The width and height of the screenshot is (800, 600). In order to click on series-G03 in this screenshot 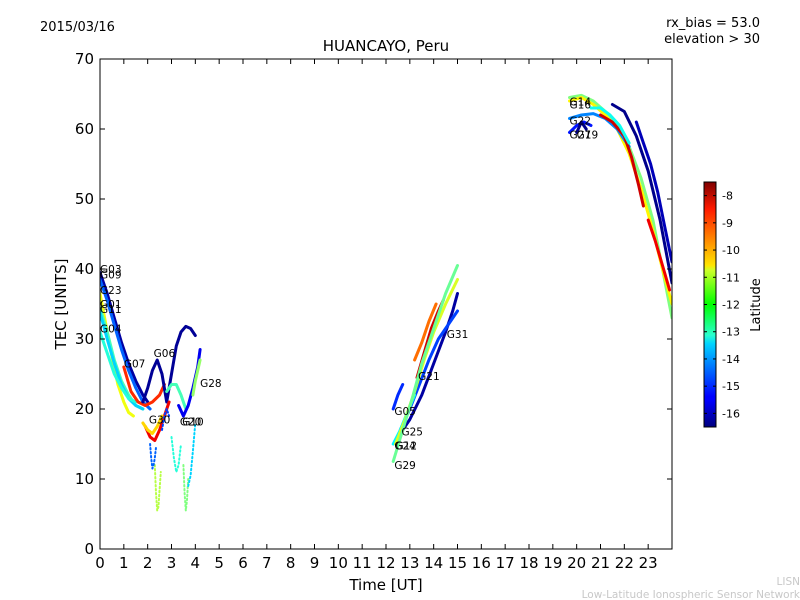, I will do `click(125, 337)`.